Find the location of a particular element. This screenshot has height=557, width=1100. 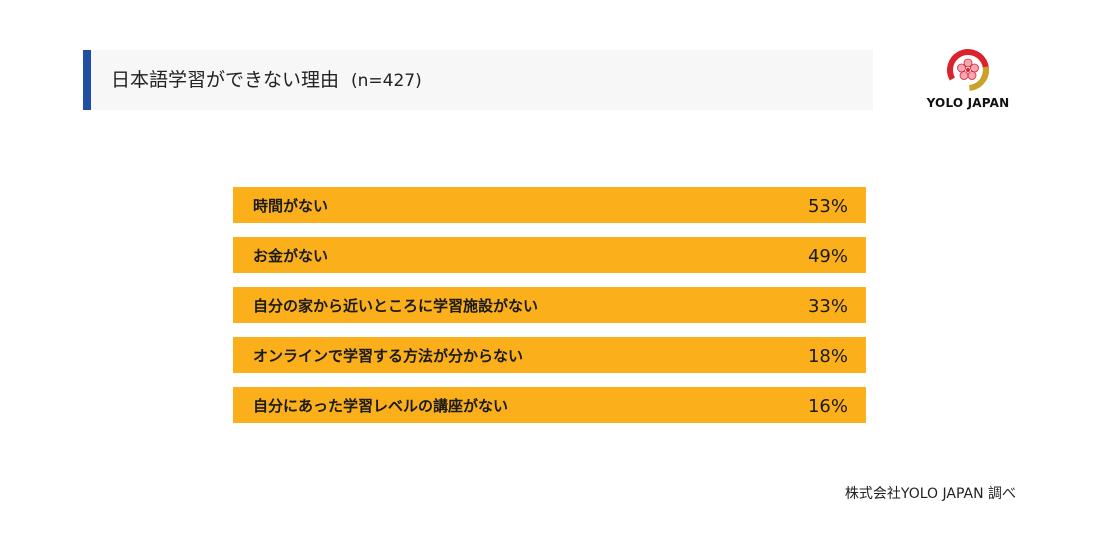

bar-row: 時間がない 53% is located at coordinates (549, 205).